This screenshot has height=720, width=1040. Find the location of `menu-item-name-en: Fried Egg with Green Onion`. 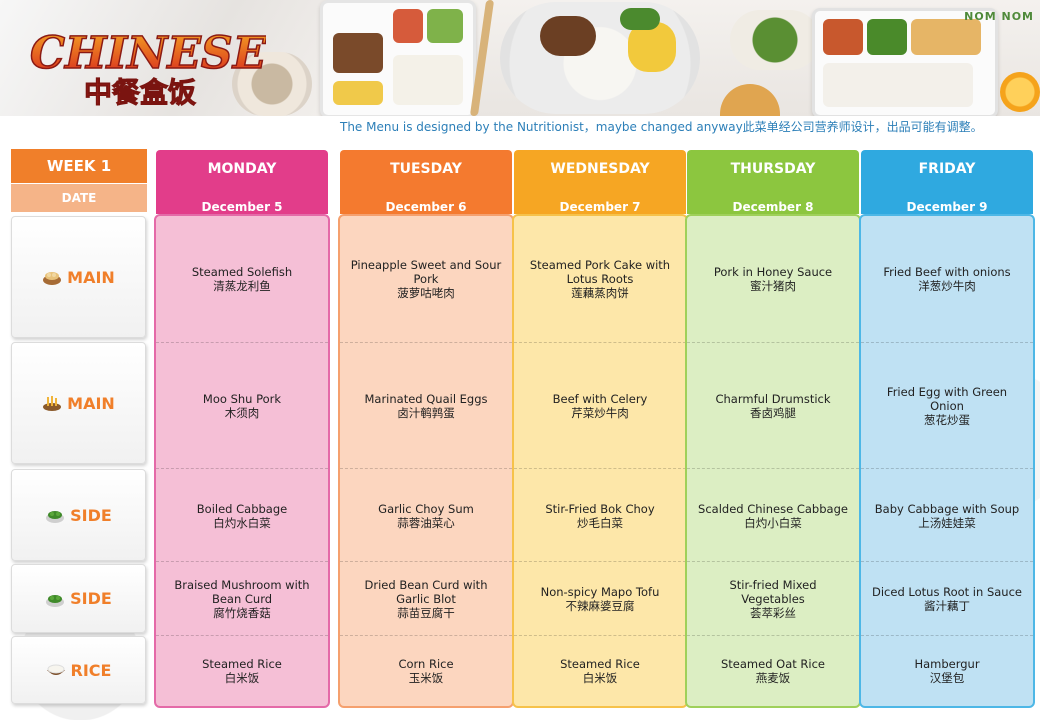

menu-item-name-en: Fried Egg with Green Onion is located at coordinates (947, 399).